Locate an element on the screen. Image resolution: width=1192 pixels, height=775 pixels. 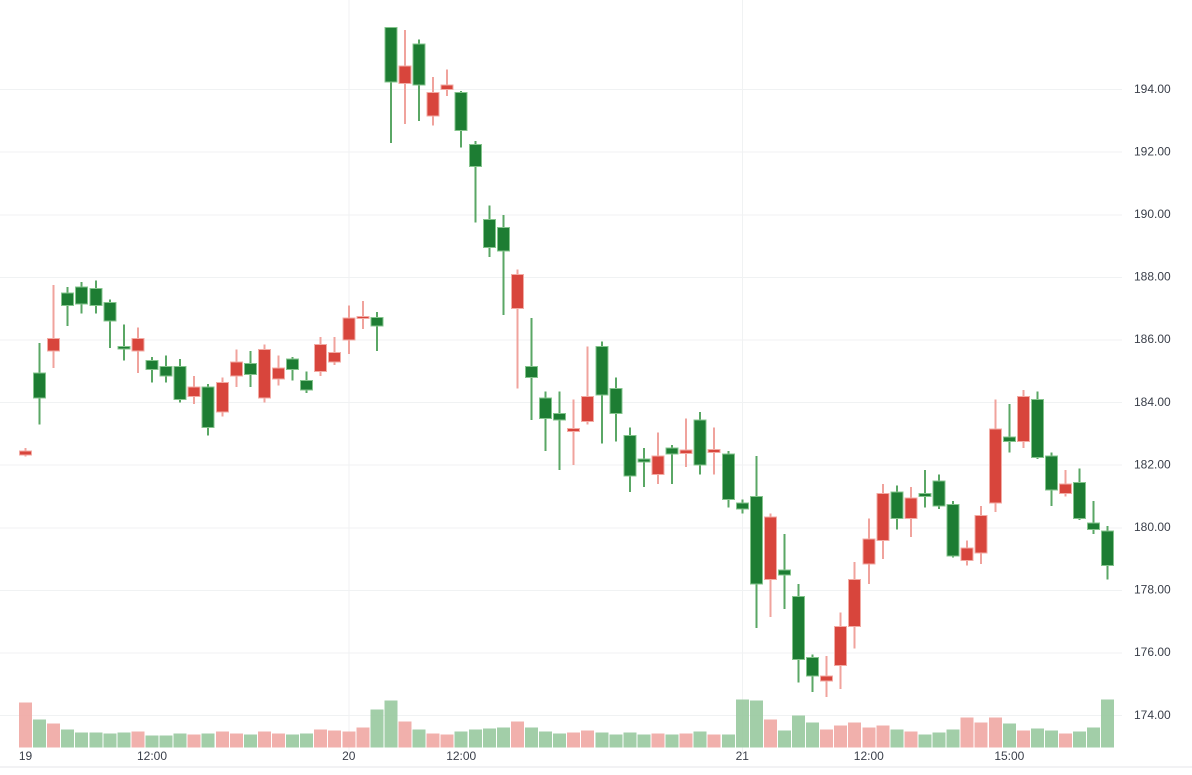
time-axis-label: 20 is located at coordinates (349, 756).